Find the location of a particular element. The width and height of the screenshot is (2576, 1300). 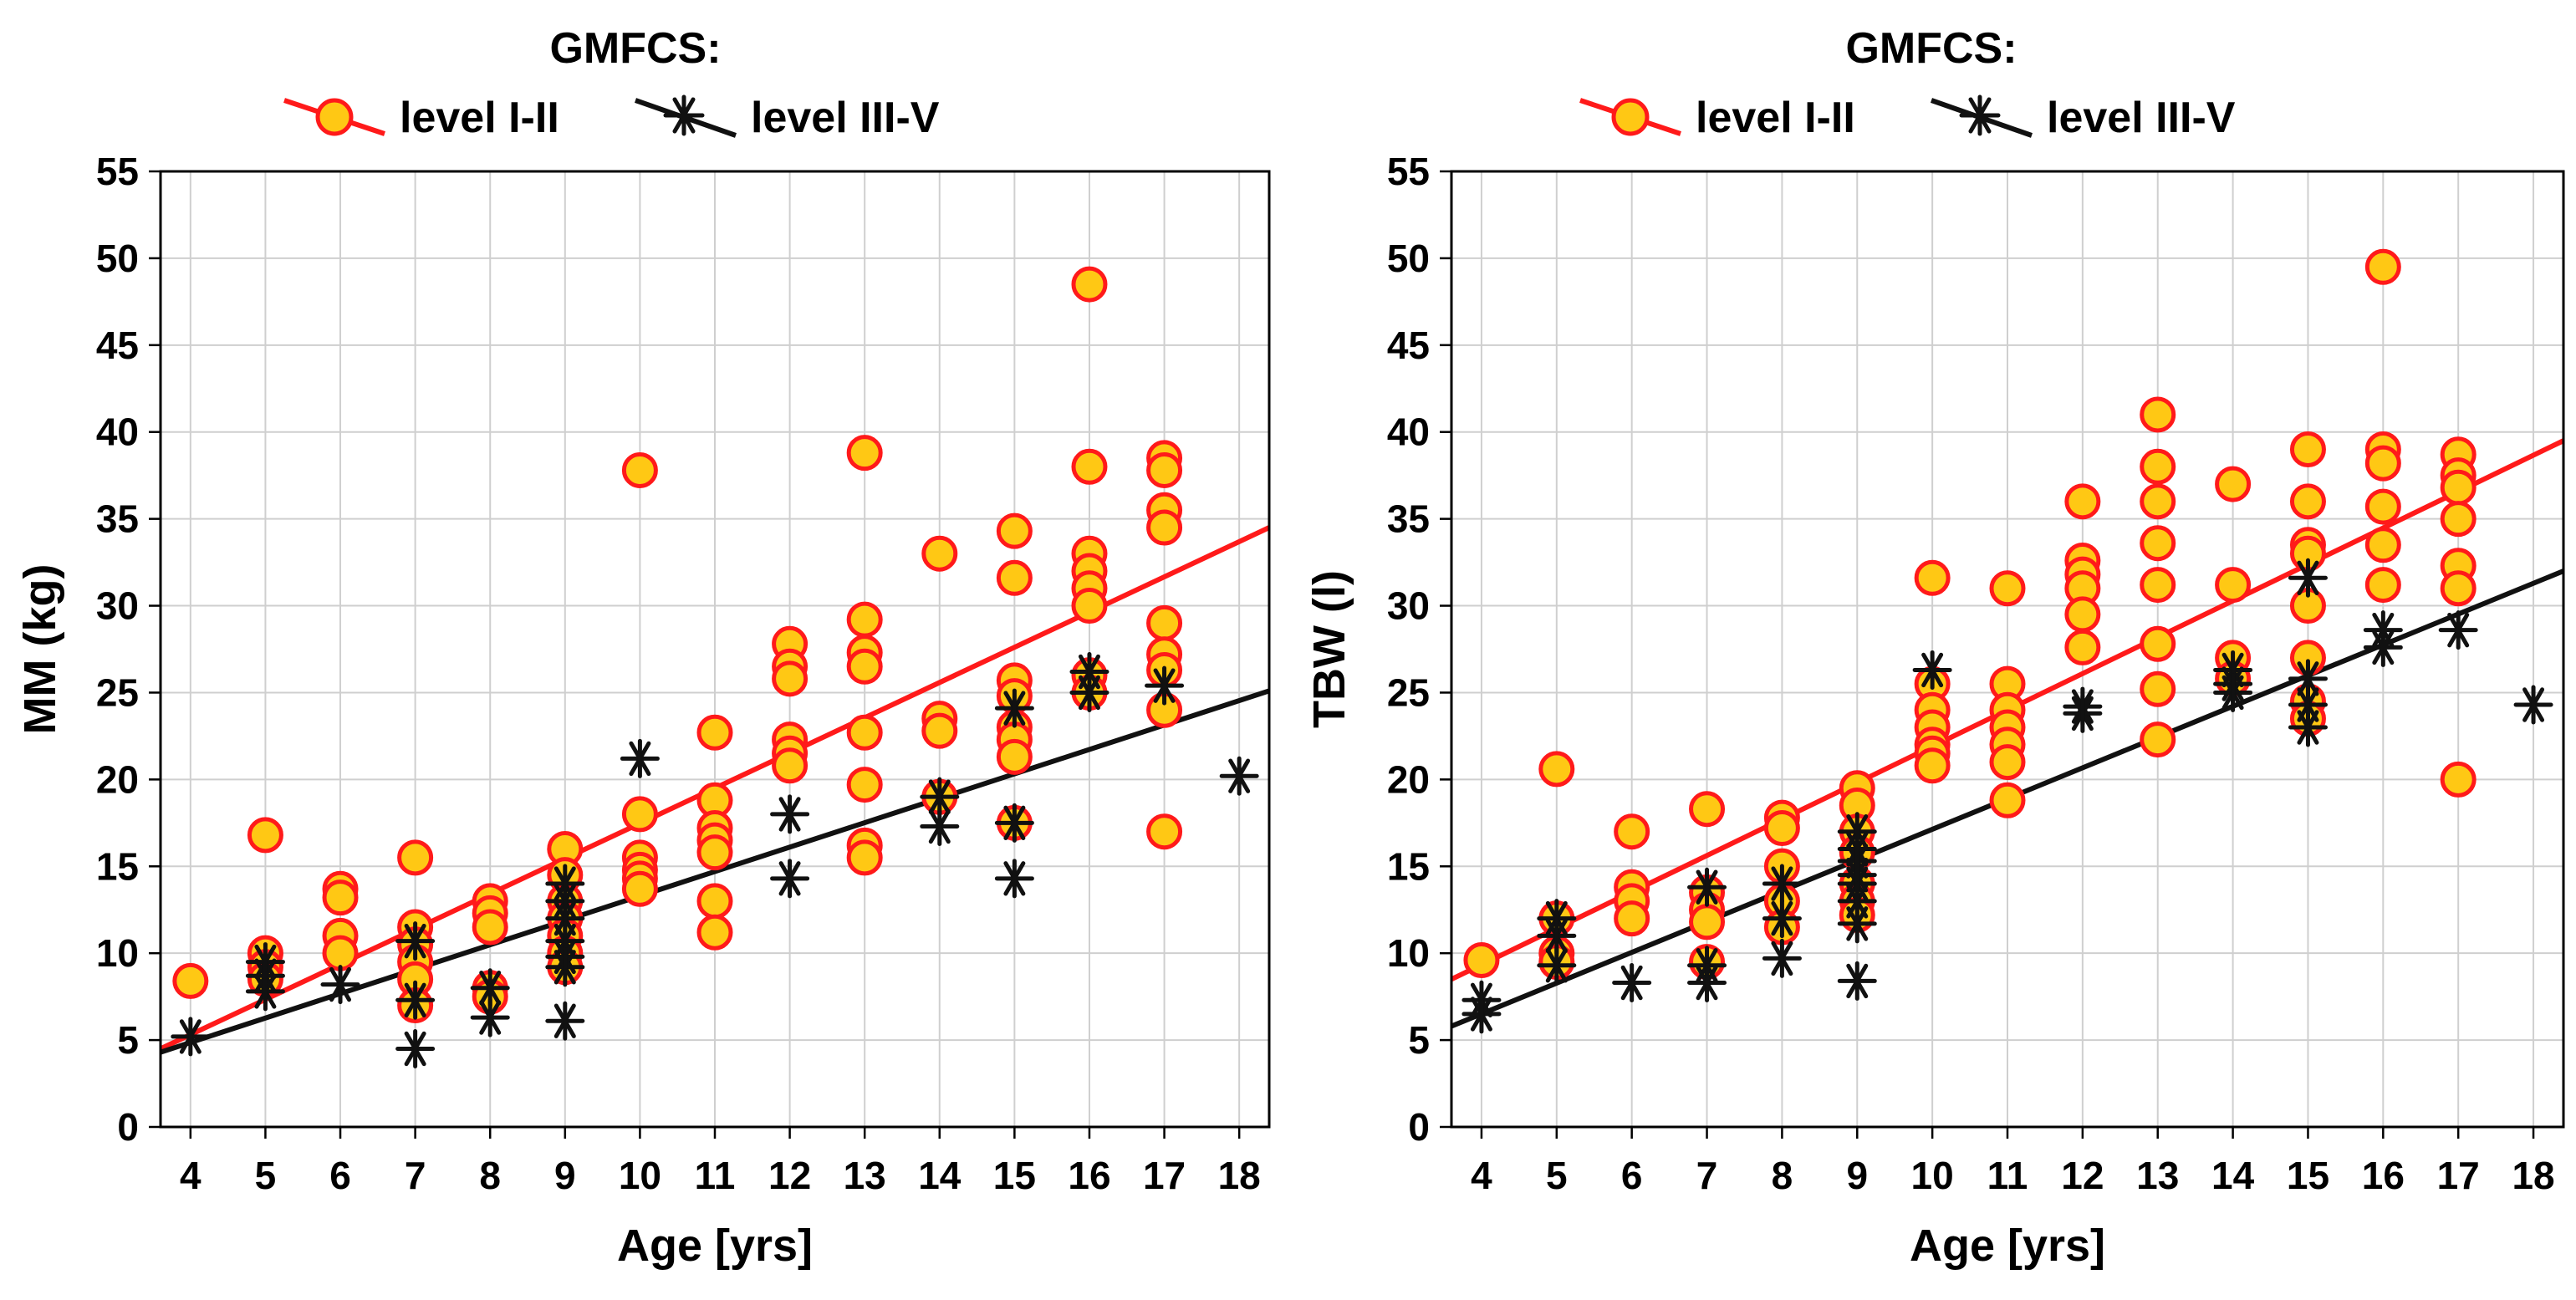

legend-title: GMFCS: is located at coordinates (1931, 48).